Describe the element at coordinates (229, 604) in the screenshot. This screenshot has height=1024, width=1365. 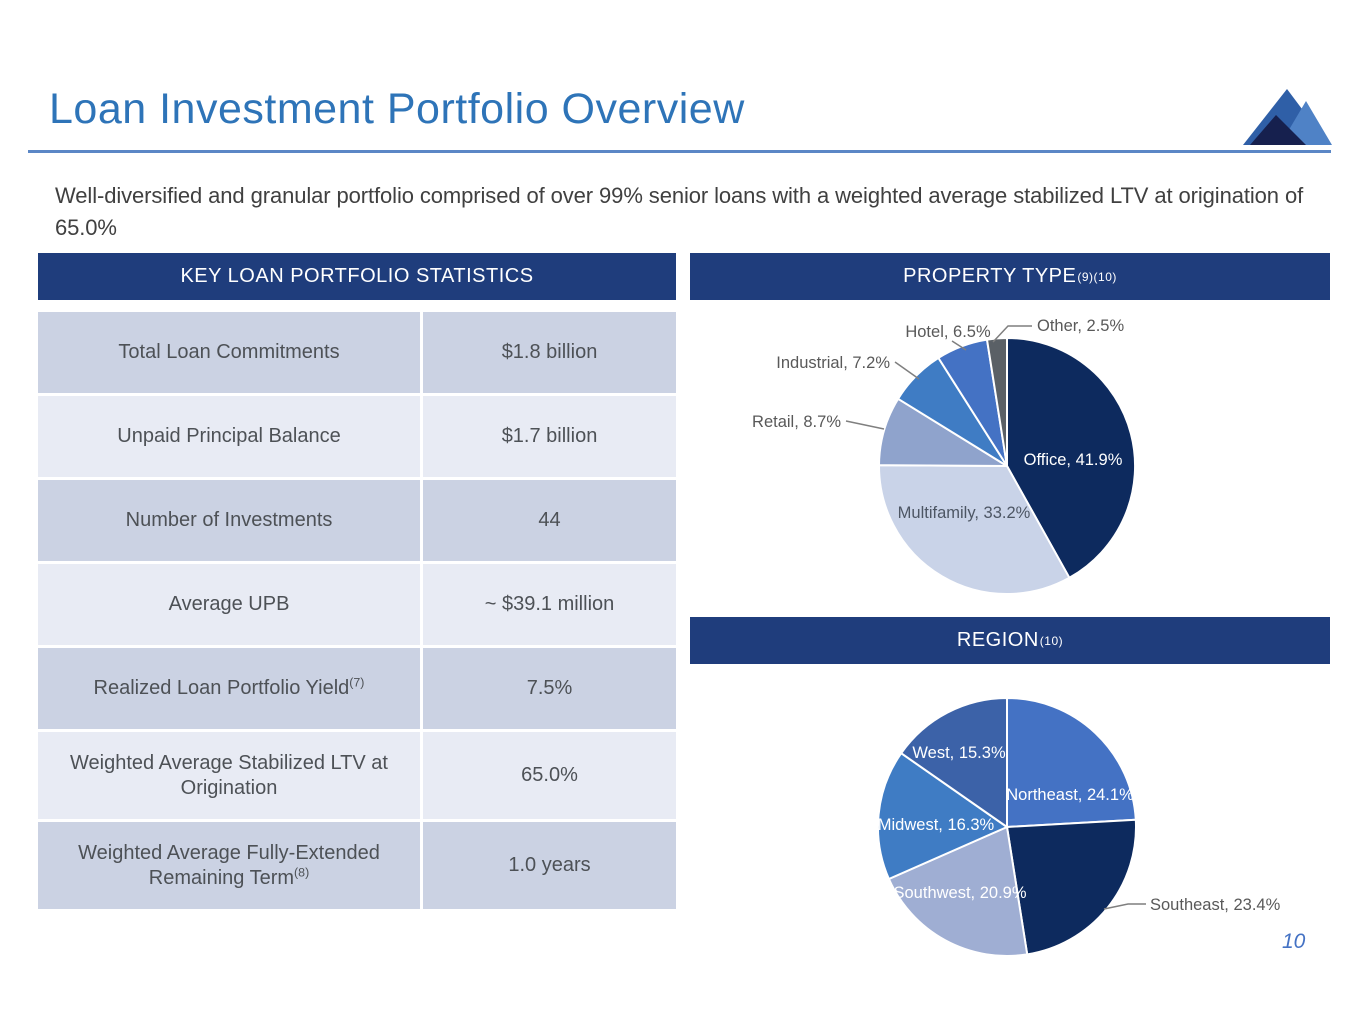
I see `stat-label: Average UPB` at that location.